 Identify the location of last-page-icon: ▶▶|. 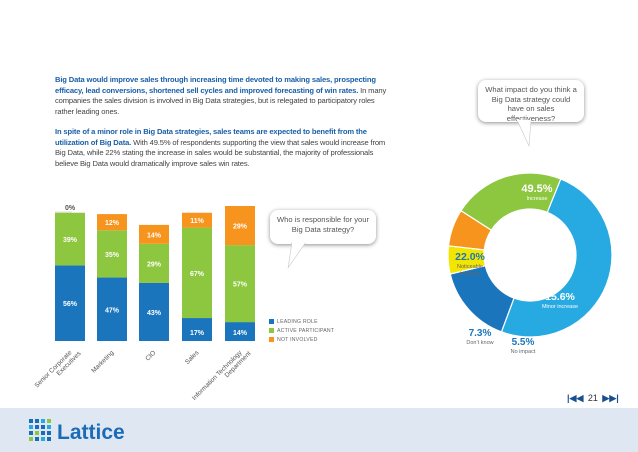
(610, 398).